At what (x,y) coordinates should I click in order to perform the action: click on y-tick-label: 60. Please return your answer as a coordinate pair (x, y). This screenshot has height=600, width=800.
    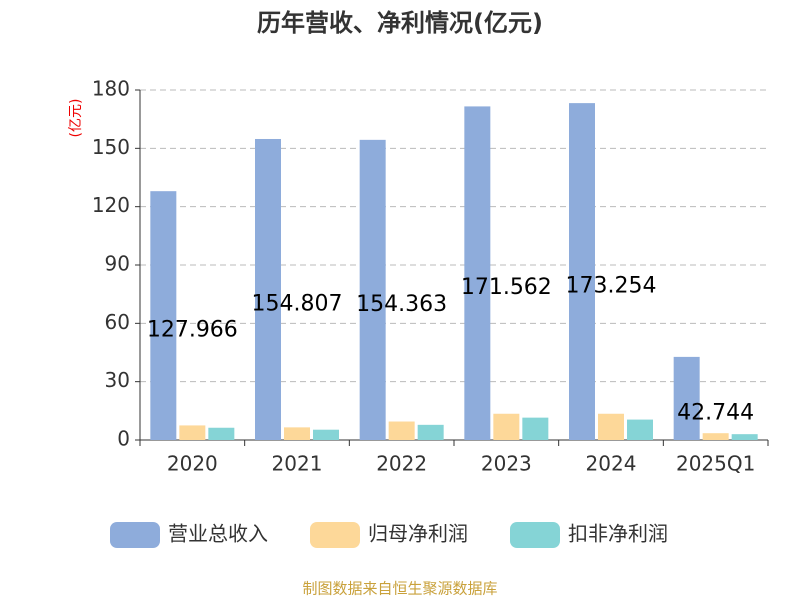
    Looking at the image, I should click on (117, 322).